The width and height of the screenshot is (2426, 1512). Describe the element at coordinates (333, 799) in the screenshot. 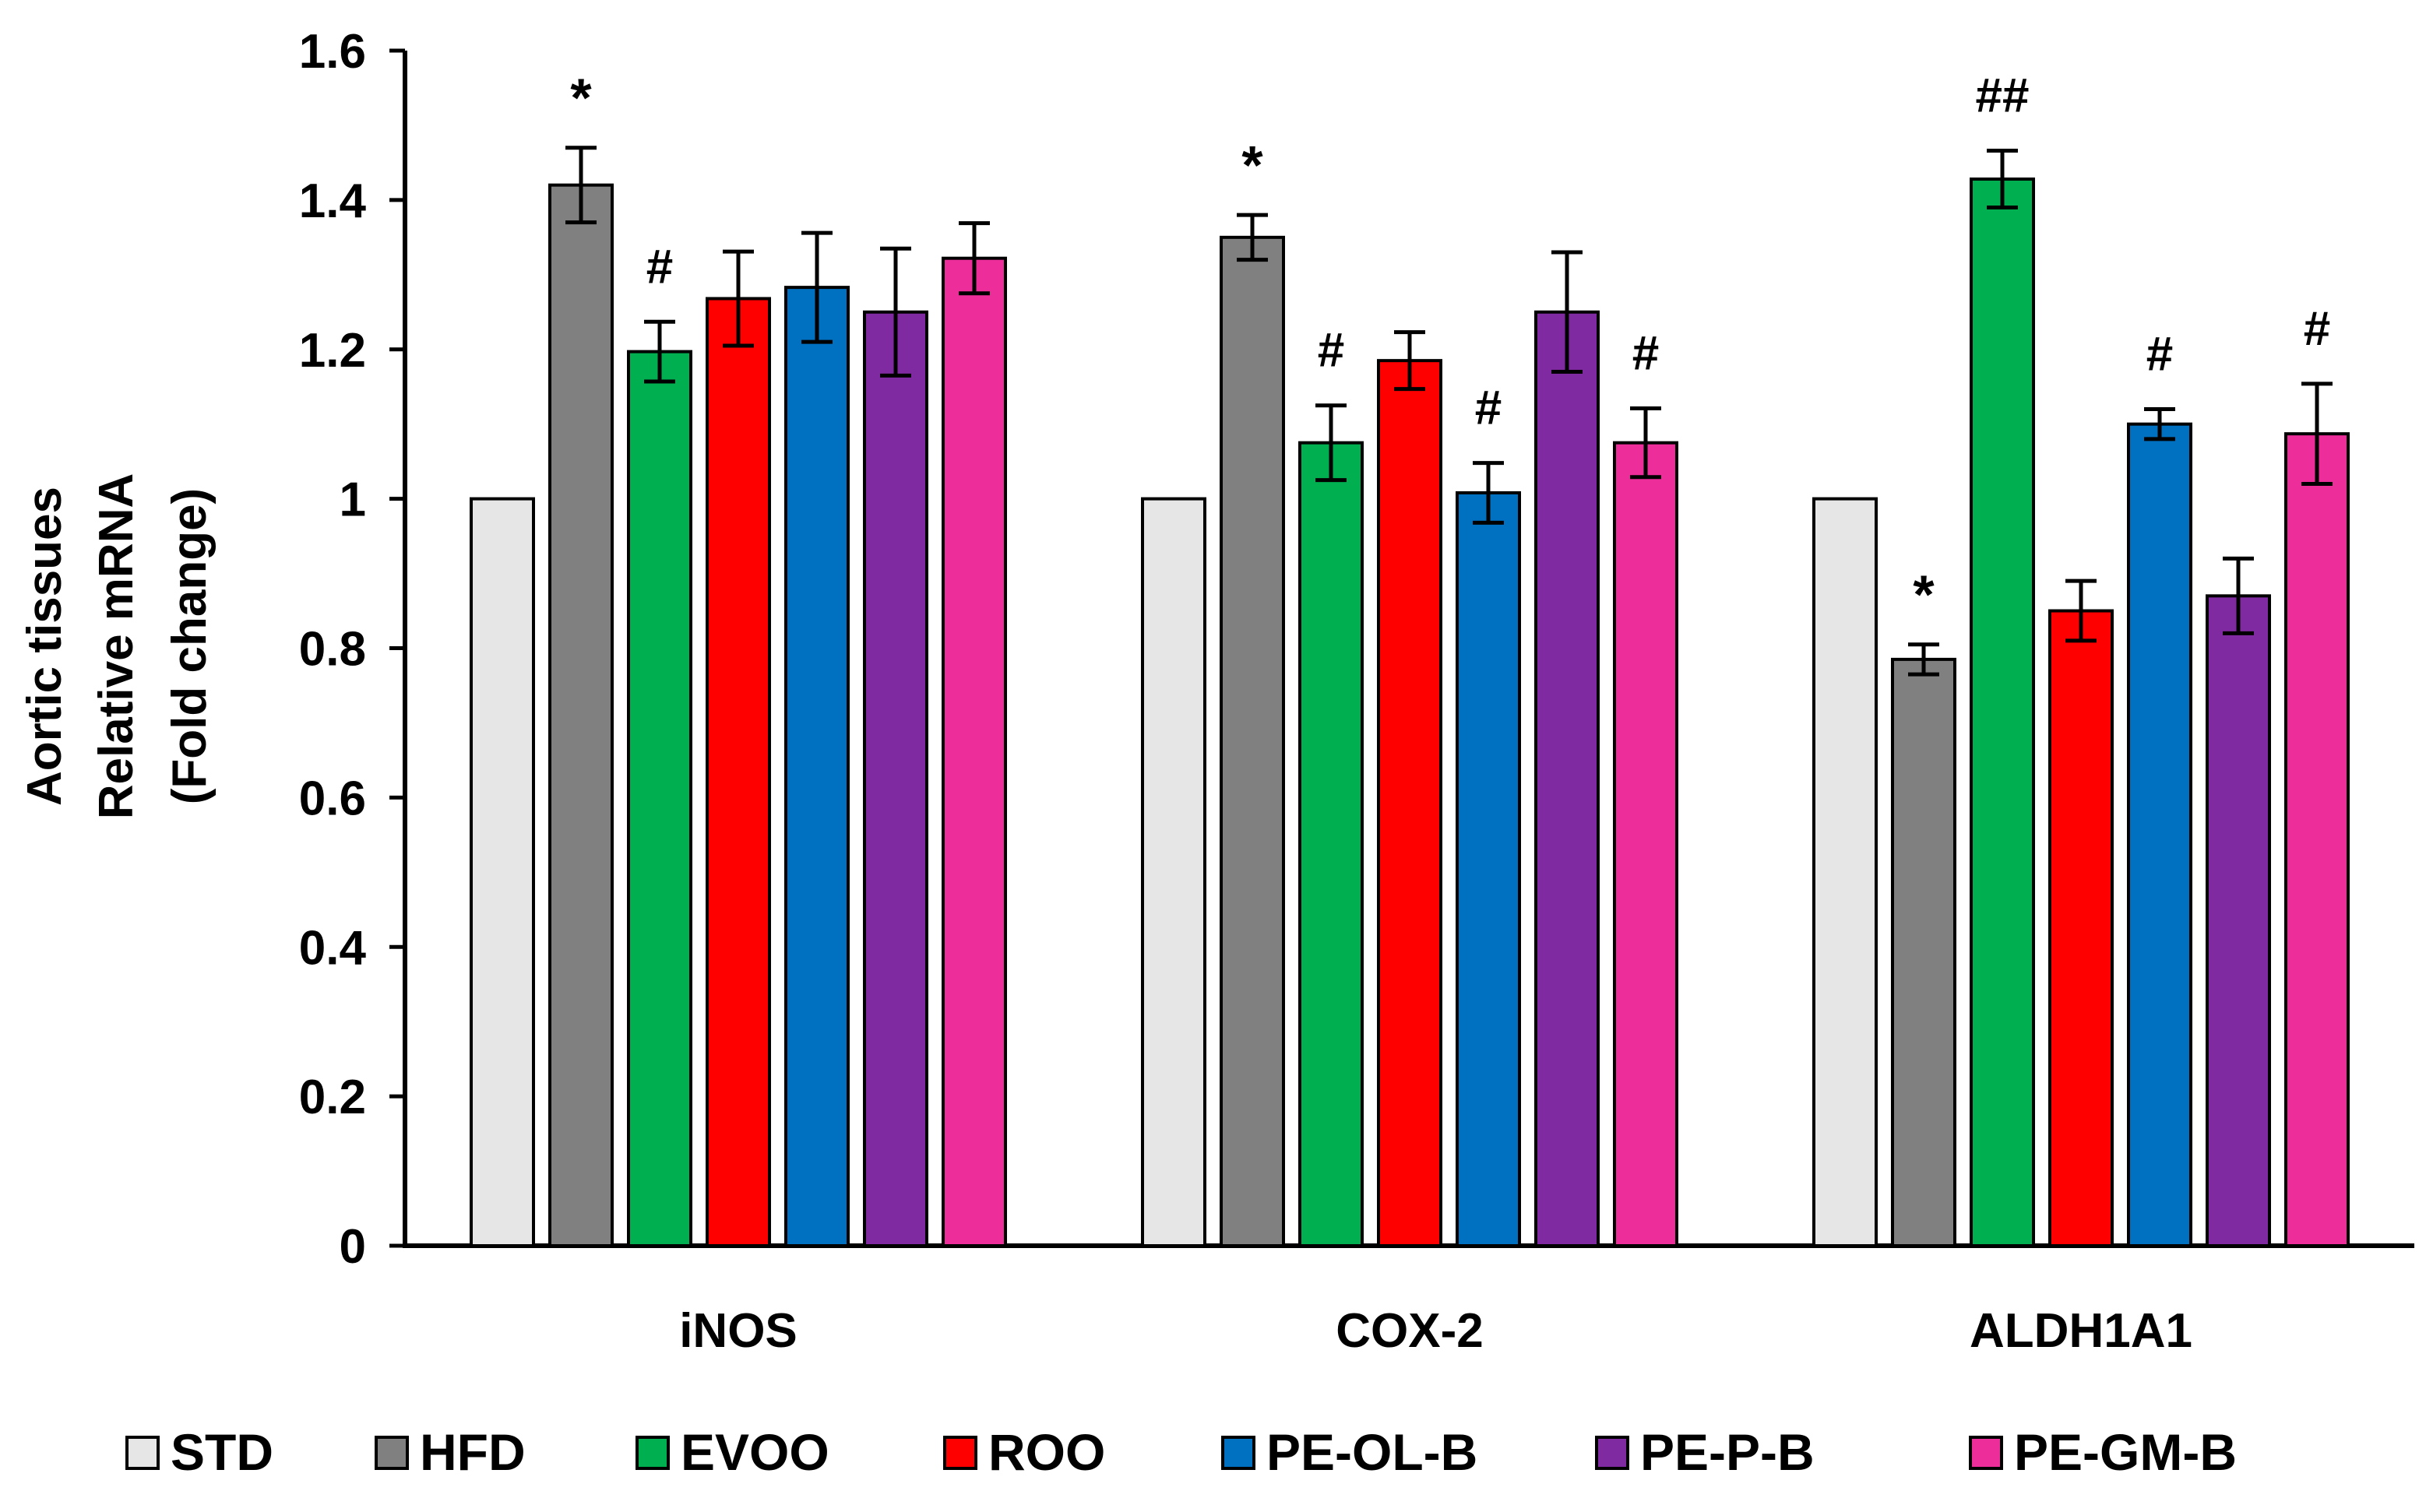

I see `y-tick-label: 0.6` at that location.